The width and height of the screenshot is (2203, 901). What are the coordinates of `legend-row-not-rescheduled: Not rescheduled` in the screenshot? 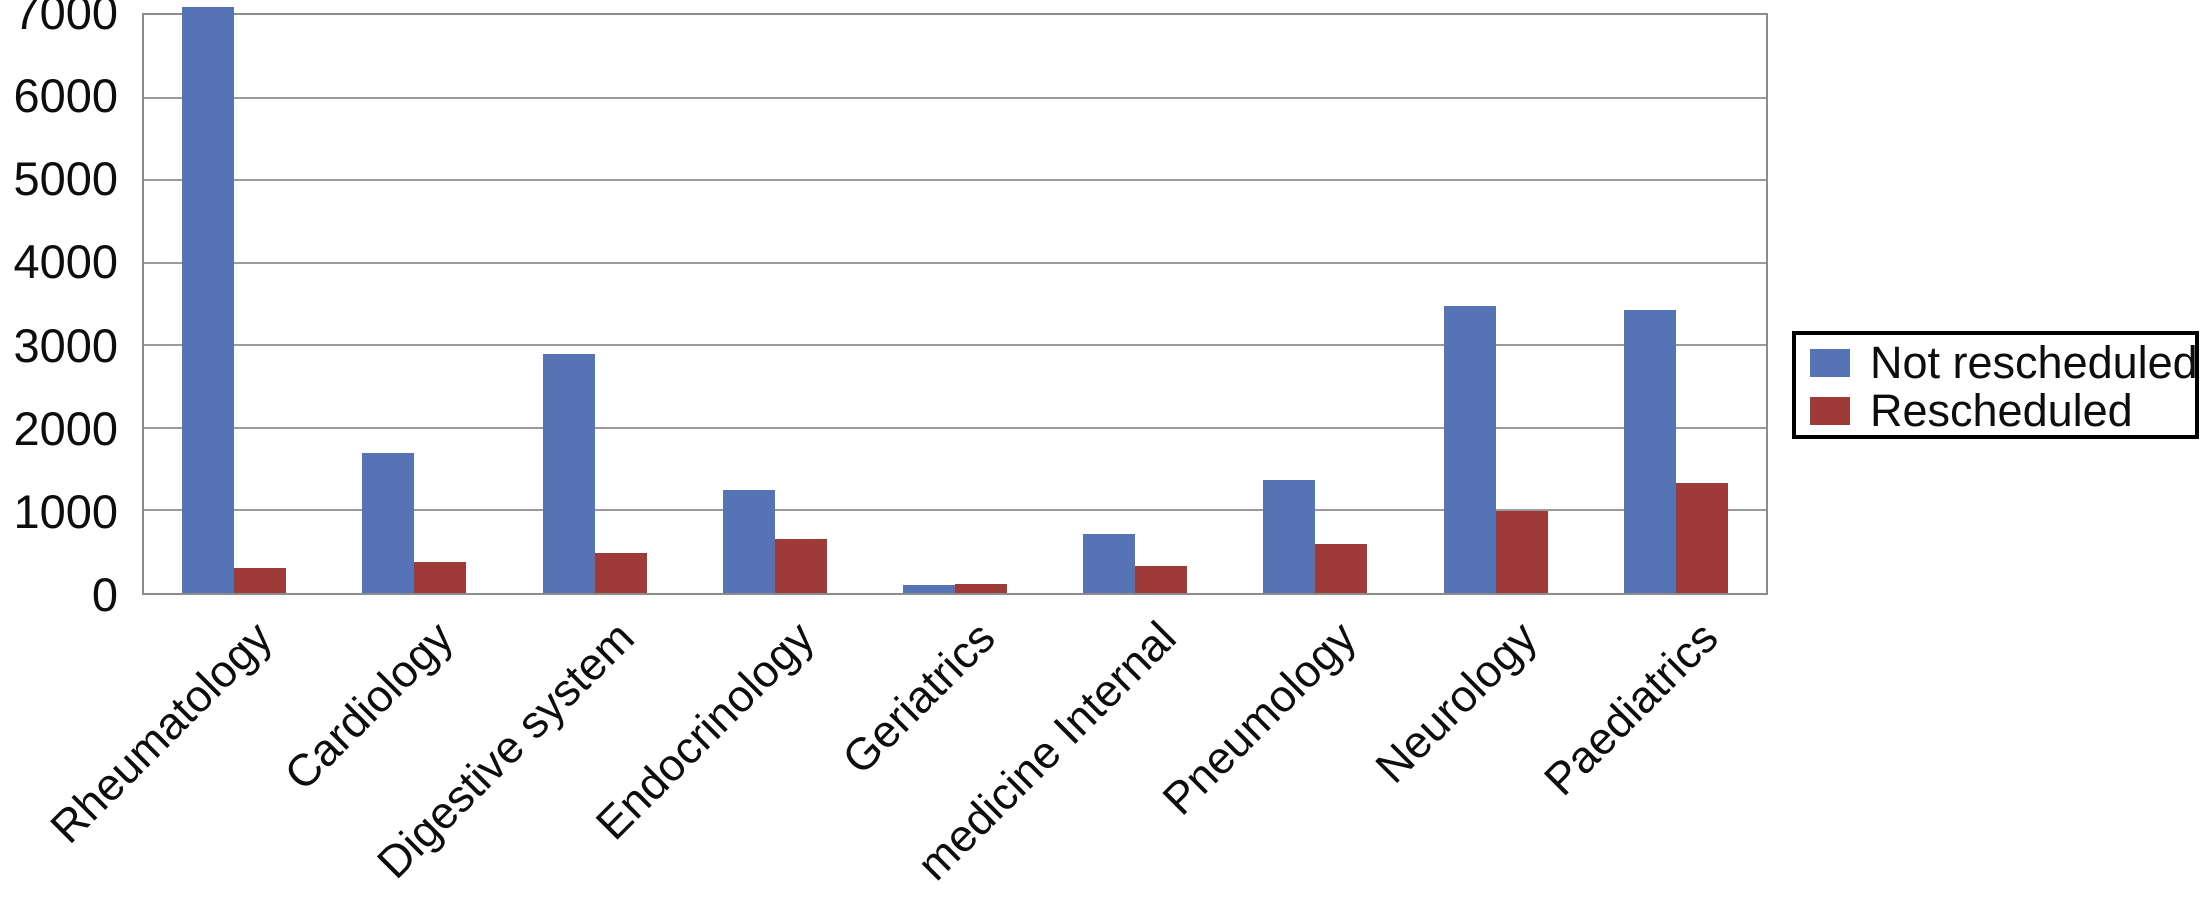 It's located at (2004, 363).